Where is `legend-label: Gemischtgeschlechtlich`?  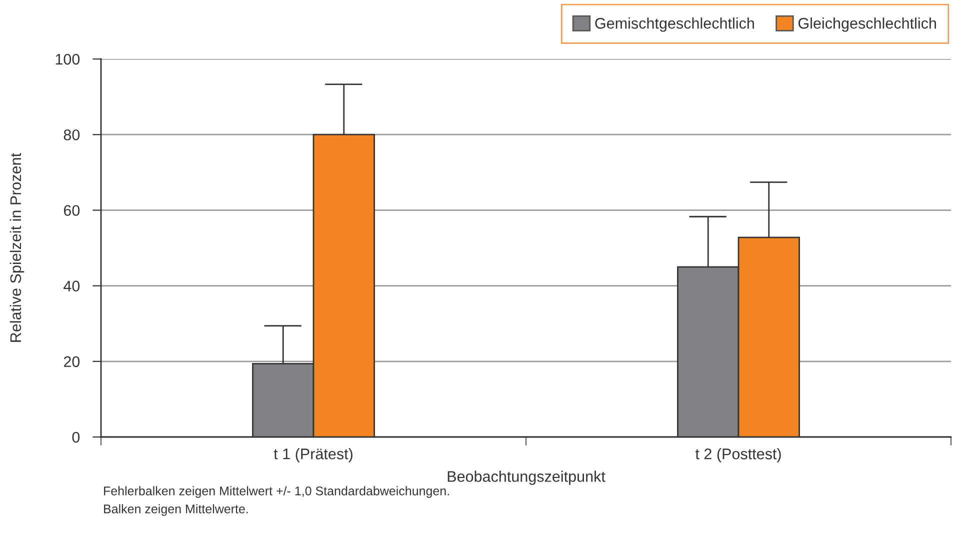 legend-label: Gemischtgeschlechtlich is located at coordinates (674, 25).